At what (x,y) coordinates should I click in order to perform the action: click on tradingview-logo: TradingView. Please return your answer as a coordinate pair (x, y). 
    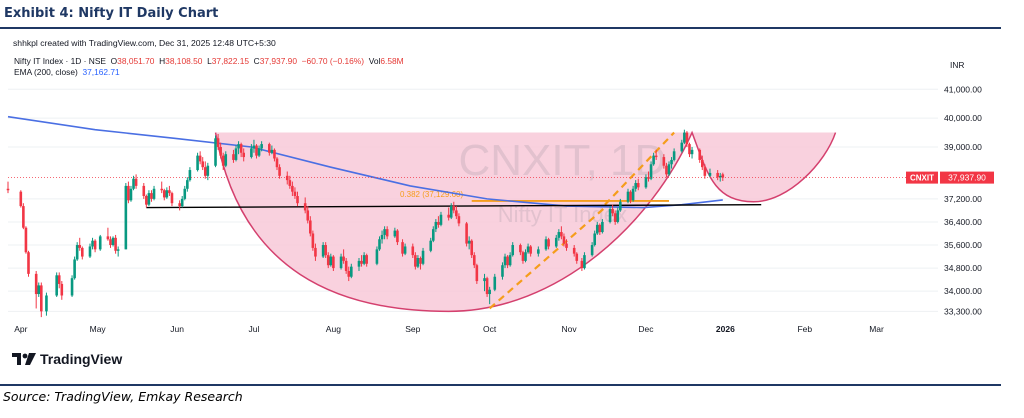
    Looking at the image, I should click on (67, 359).